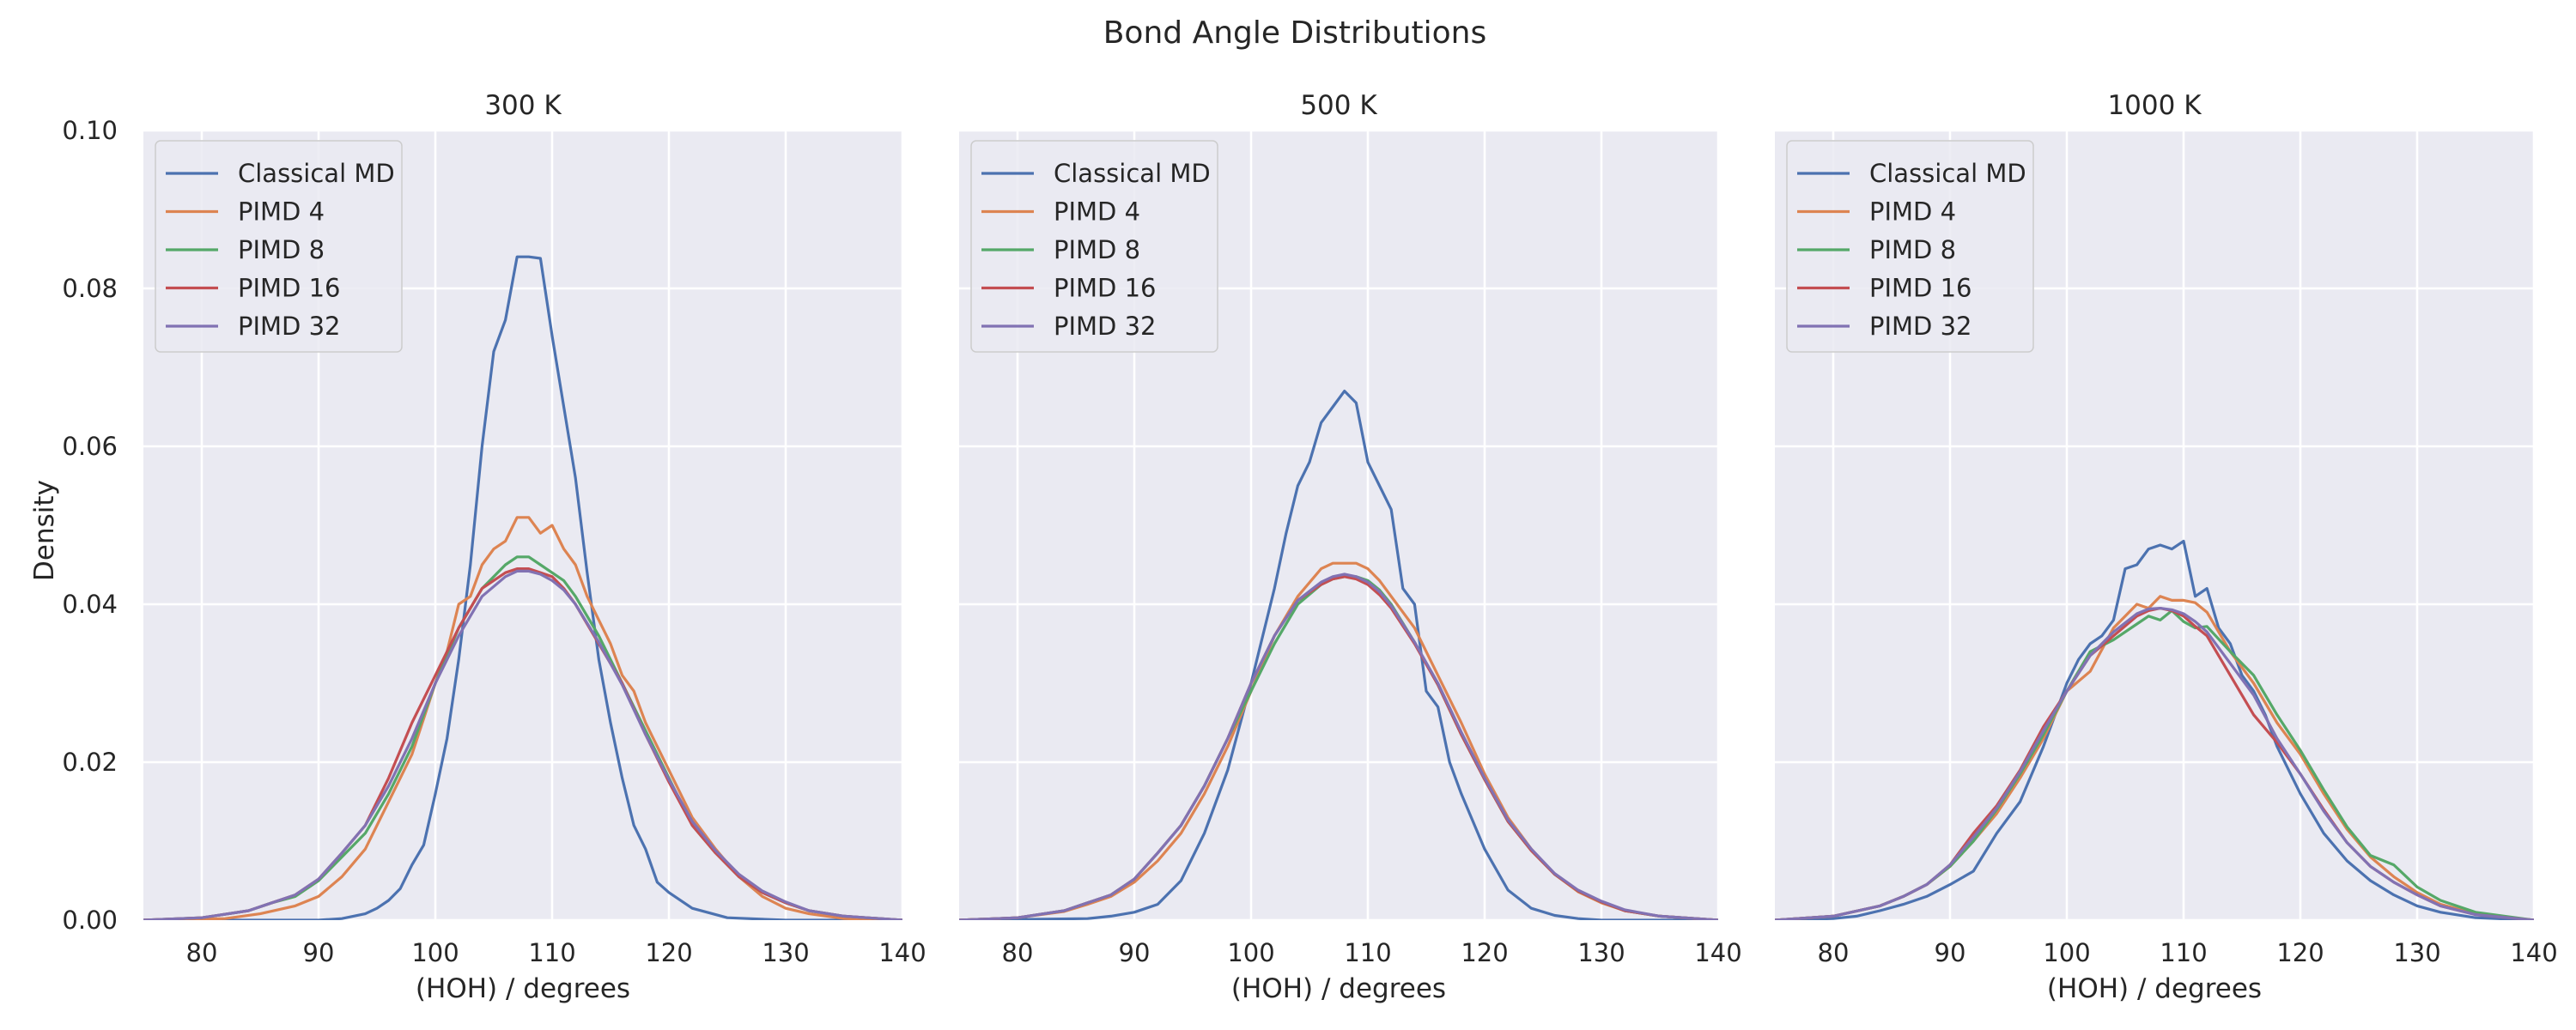 The height and width of the screenshot is (1030, 2576). Describe the element at coordinates (90, 130) in the screenshot. I see `y-tick-label: 0.10` at that location.